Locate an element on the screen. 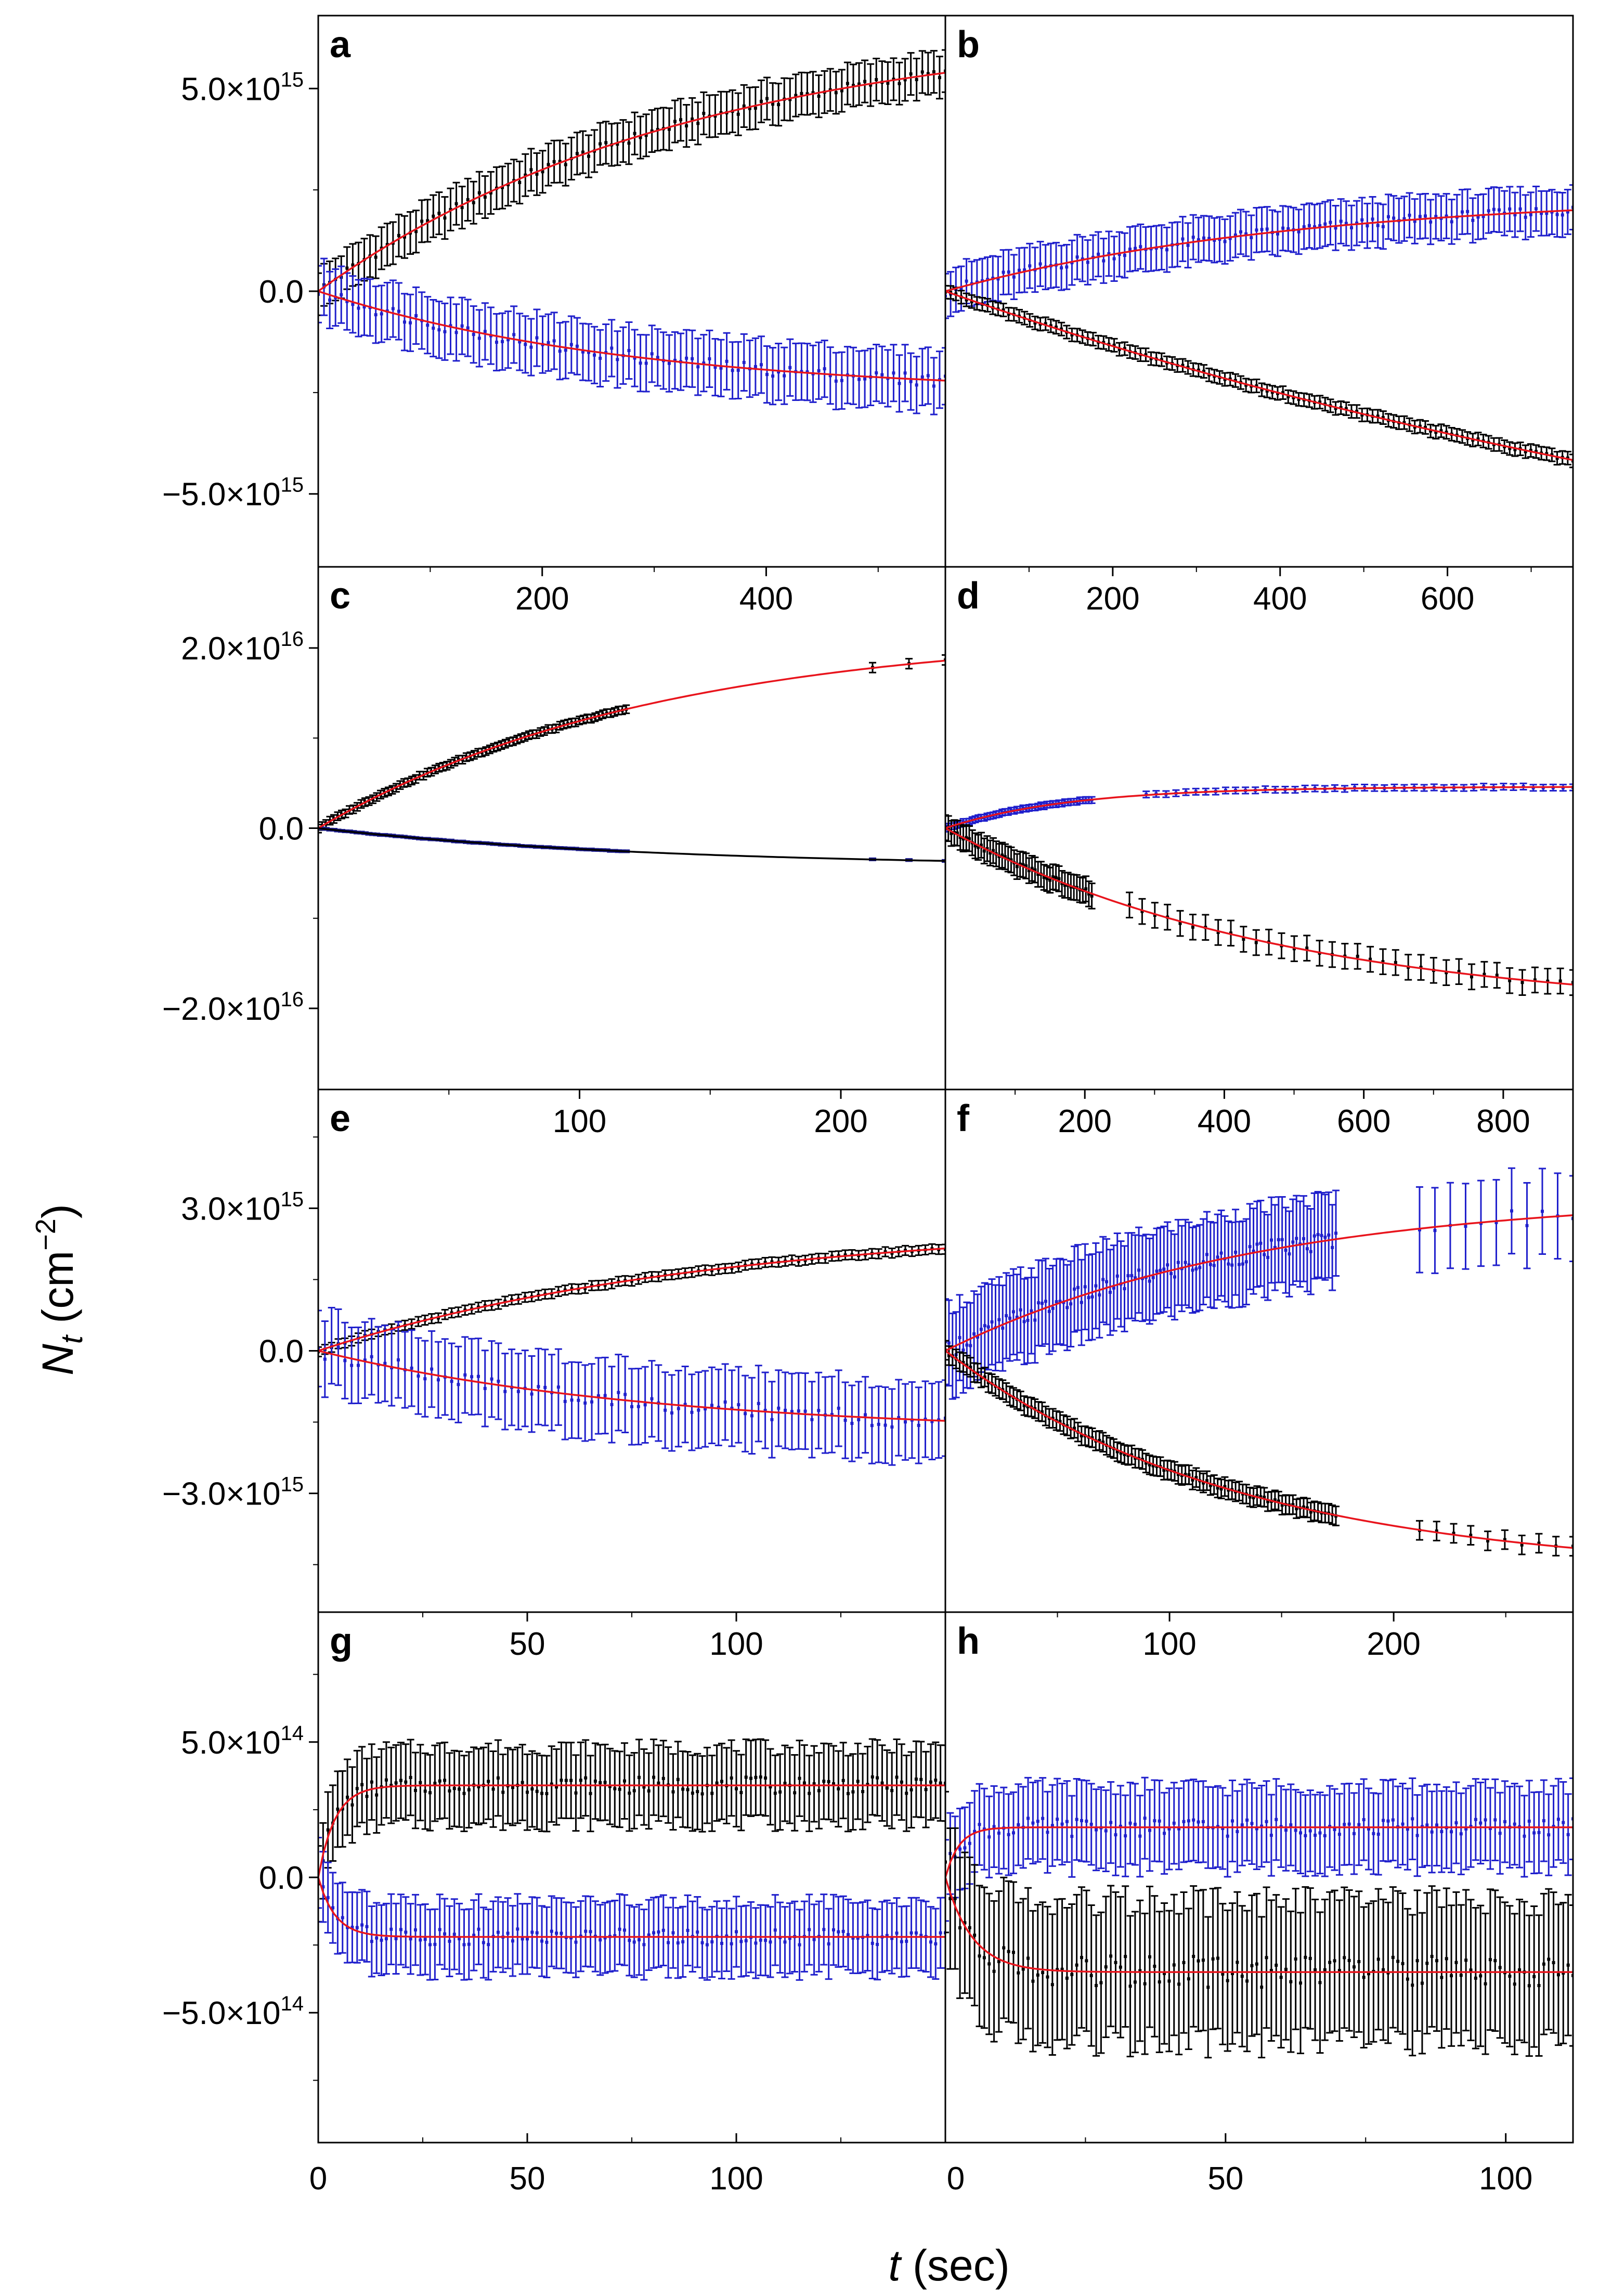  y-axis-subscript: t is located at coordinates (72, 1339).